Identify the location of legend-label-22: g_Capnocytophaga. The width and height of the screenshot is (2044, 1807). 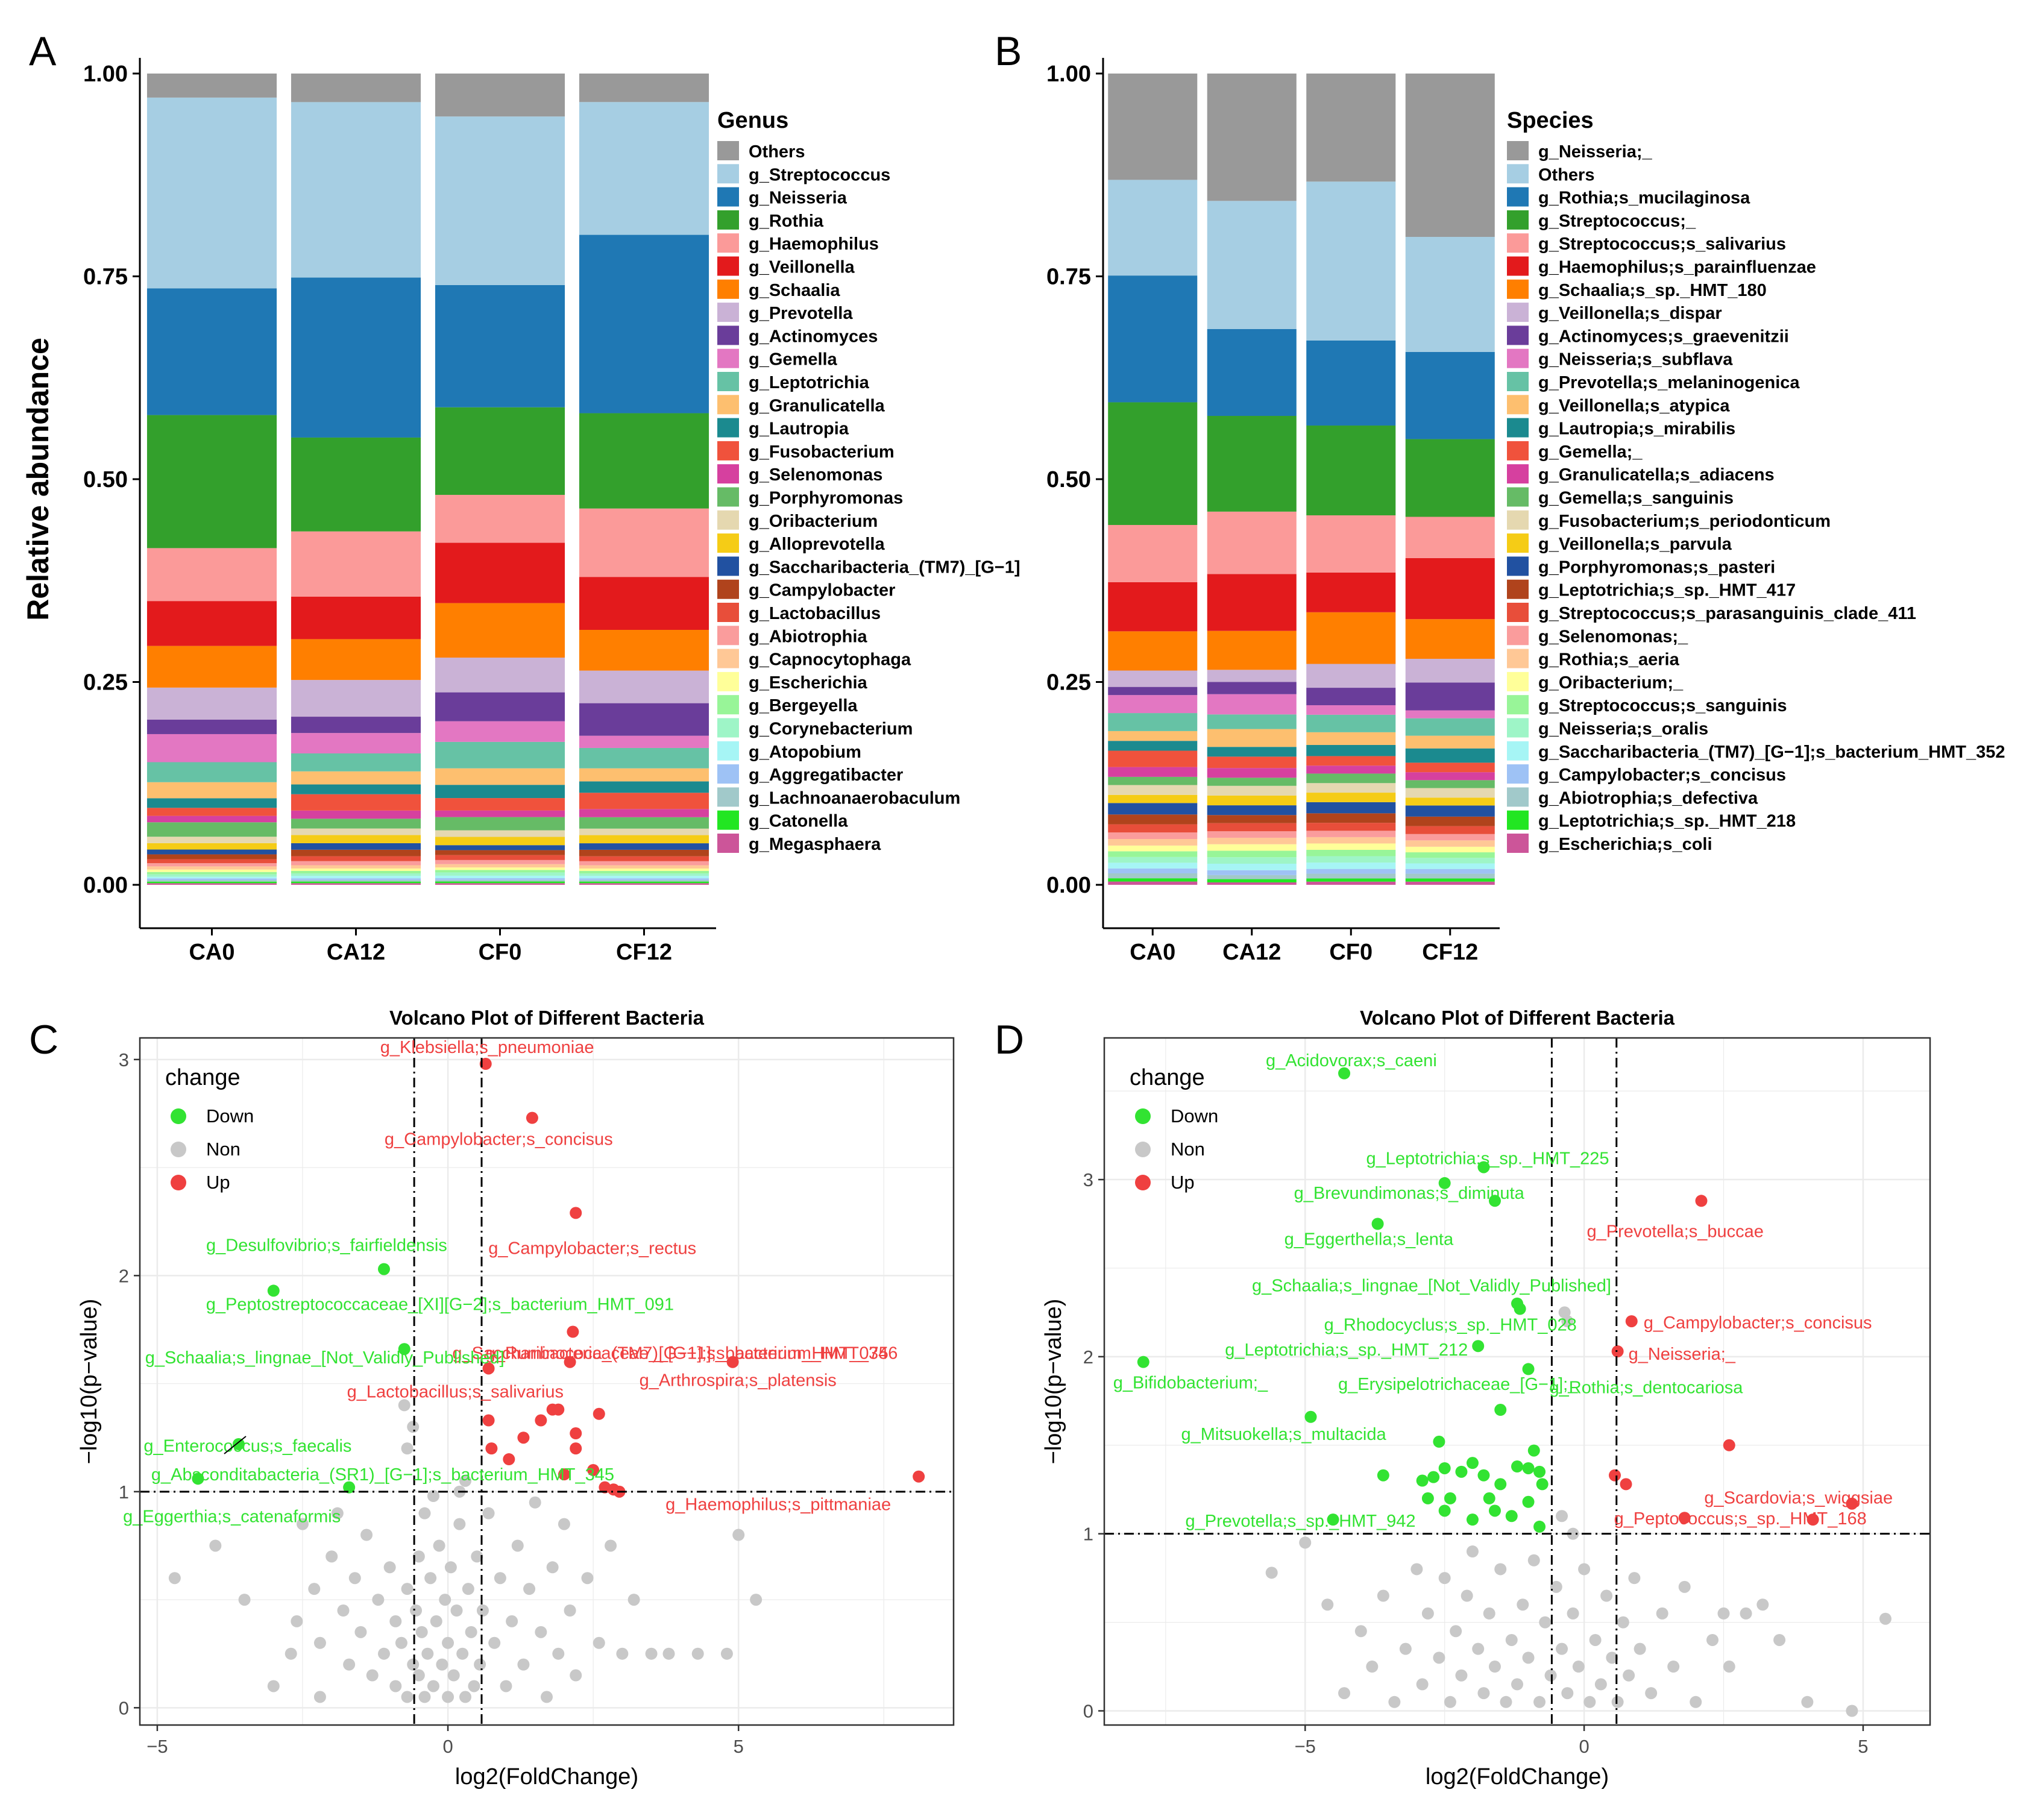
(830, 660).